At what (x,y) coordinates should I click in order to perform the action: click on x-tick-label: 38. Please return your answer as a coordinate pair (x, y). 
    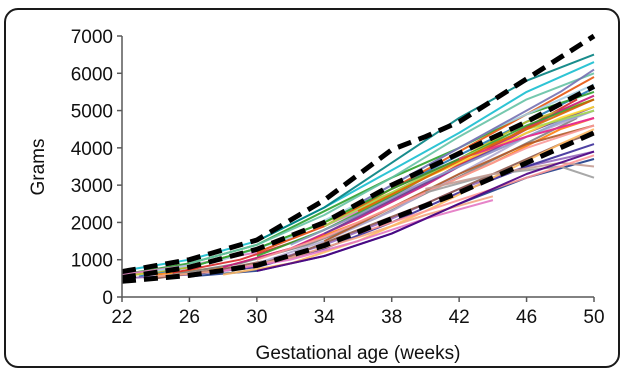
    Looking at the image, I should click on (391, 317).